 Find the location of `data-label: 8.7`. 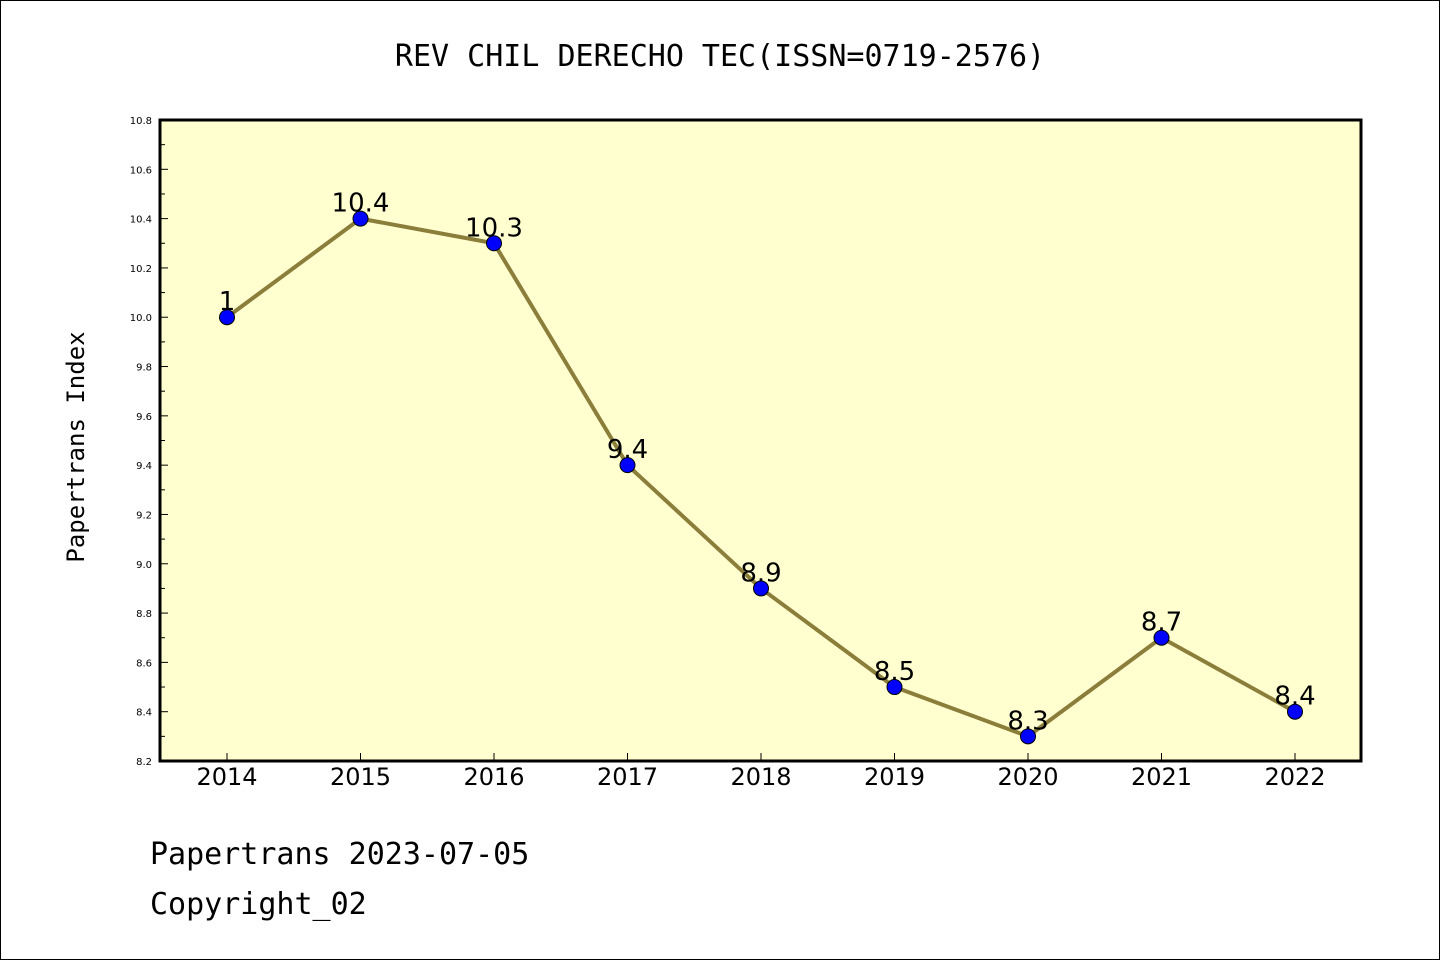

data-label: 8.7 is located at coordinates (1161, 623).